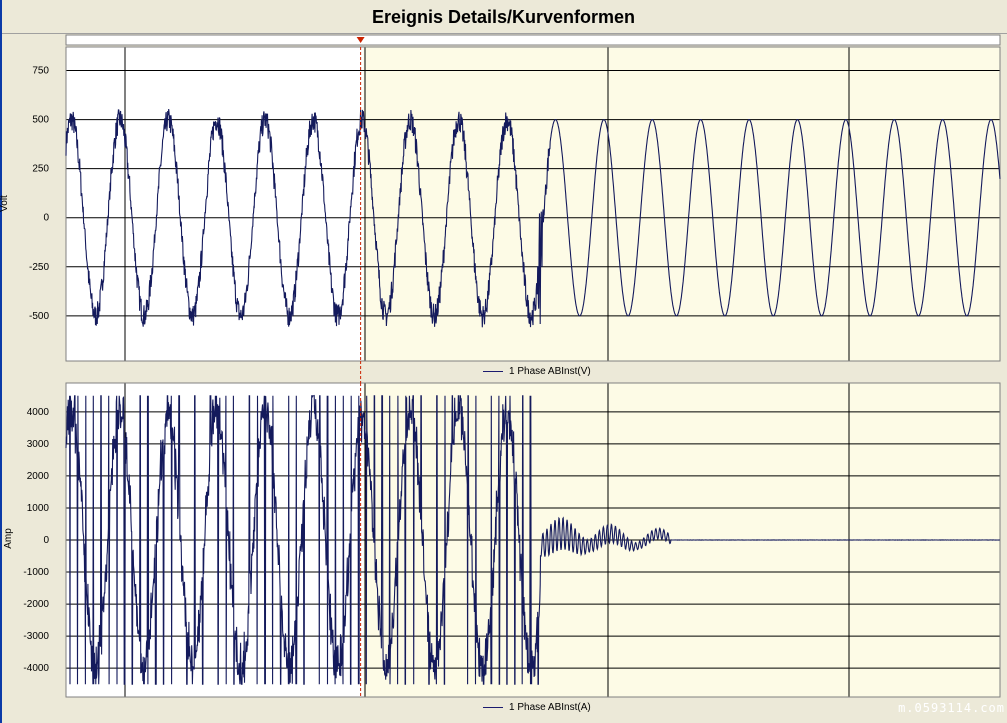 Image resolution: width=1007 pixels, height=723 pixels. What do you see at coordinates (38, 476) in the screenshot?
I see `y-tick-label: 2000` at bounding box center [38, 476].